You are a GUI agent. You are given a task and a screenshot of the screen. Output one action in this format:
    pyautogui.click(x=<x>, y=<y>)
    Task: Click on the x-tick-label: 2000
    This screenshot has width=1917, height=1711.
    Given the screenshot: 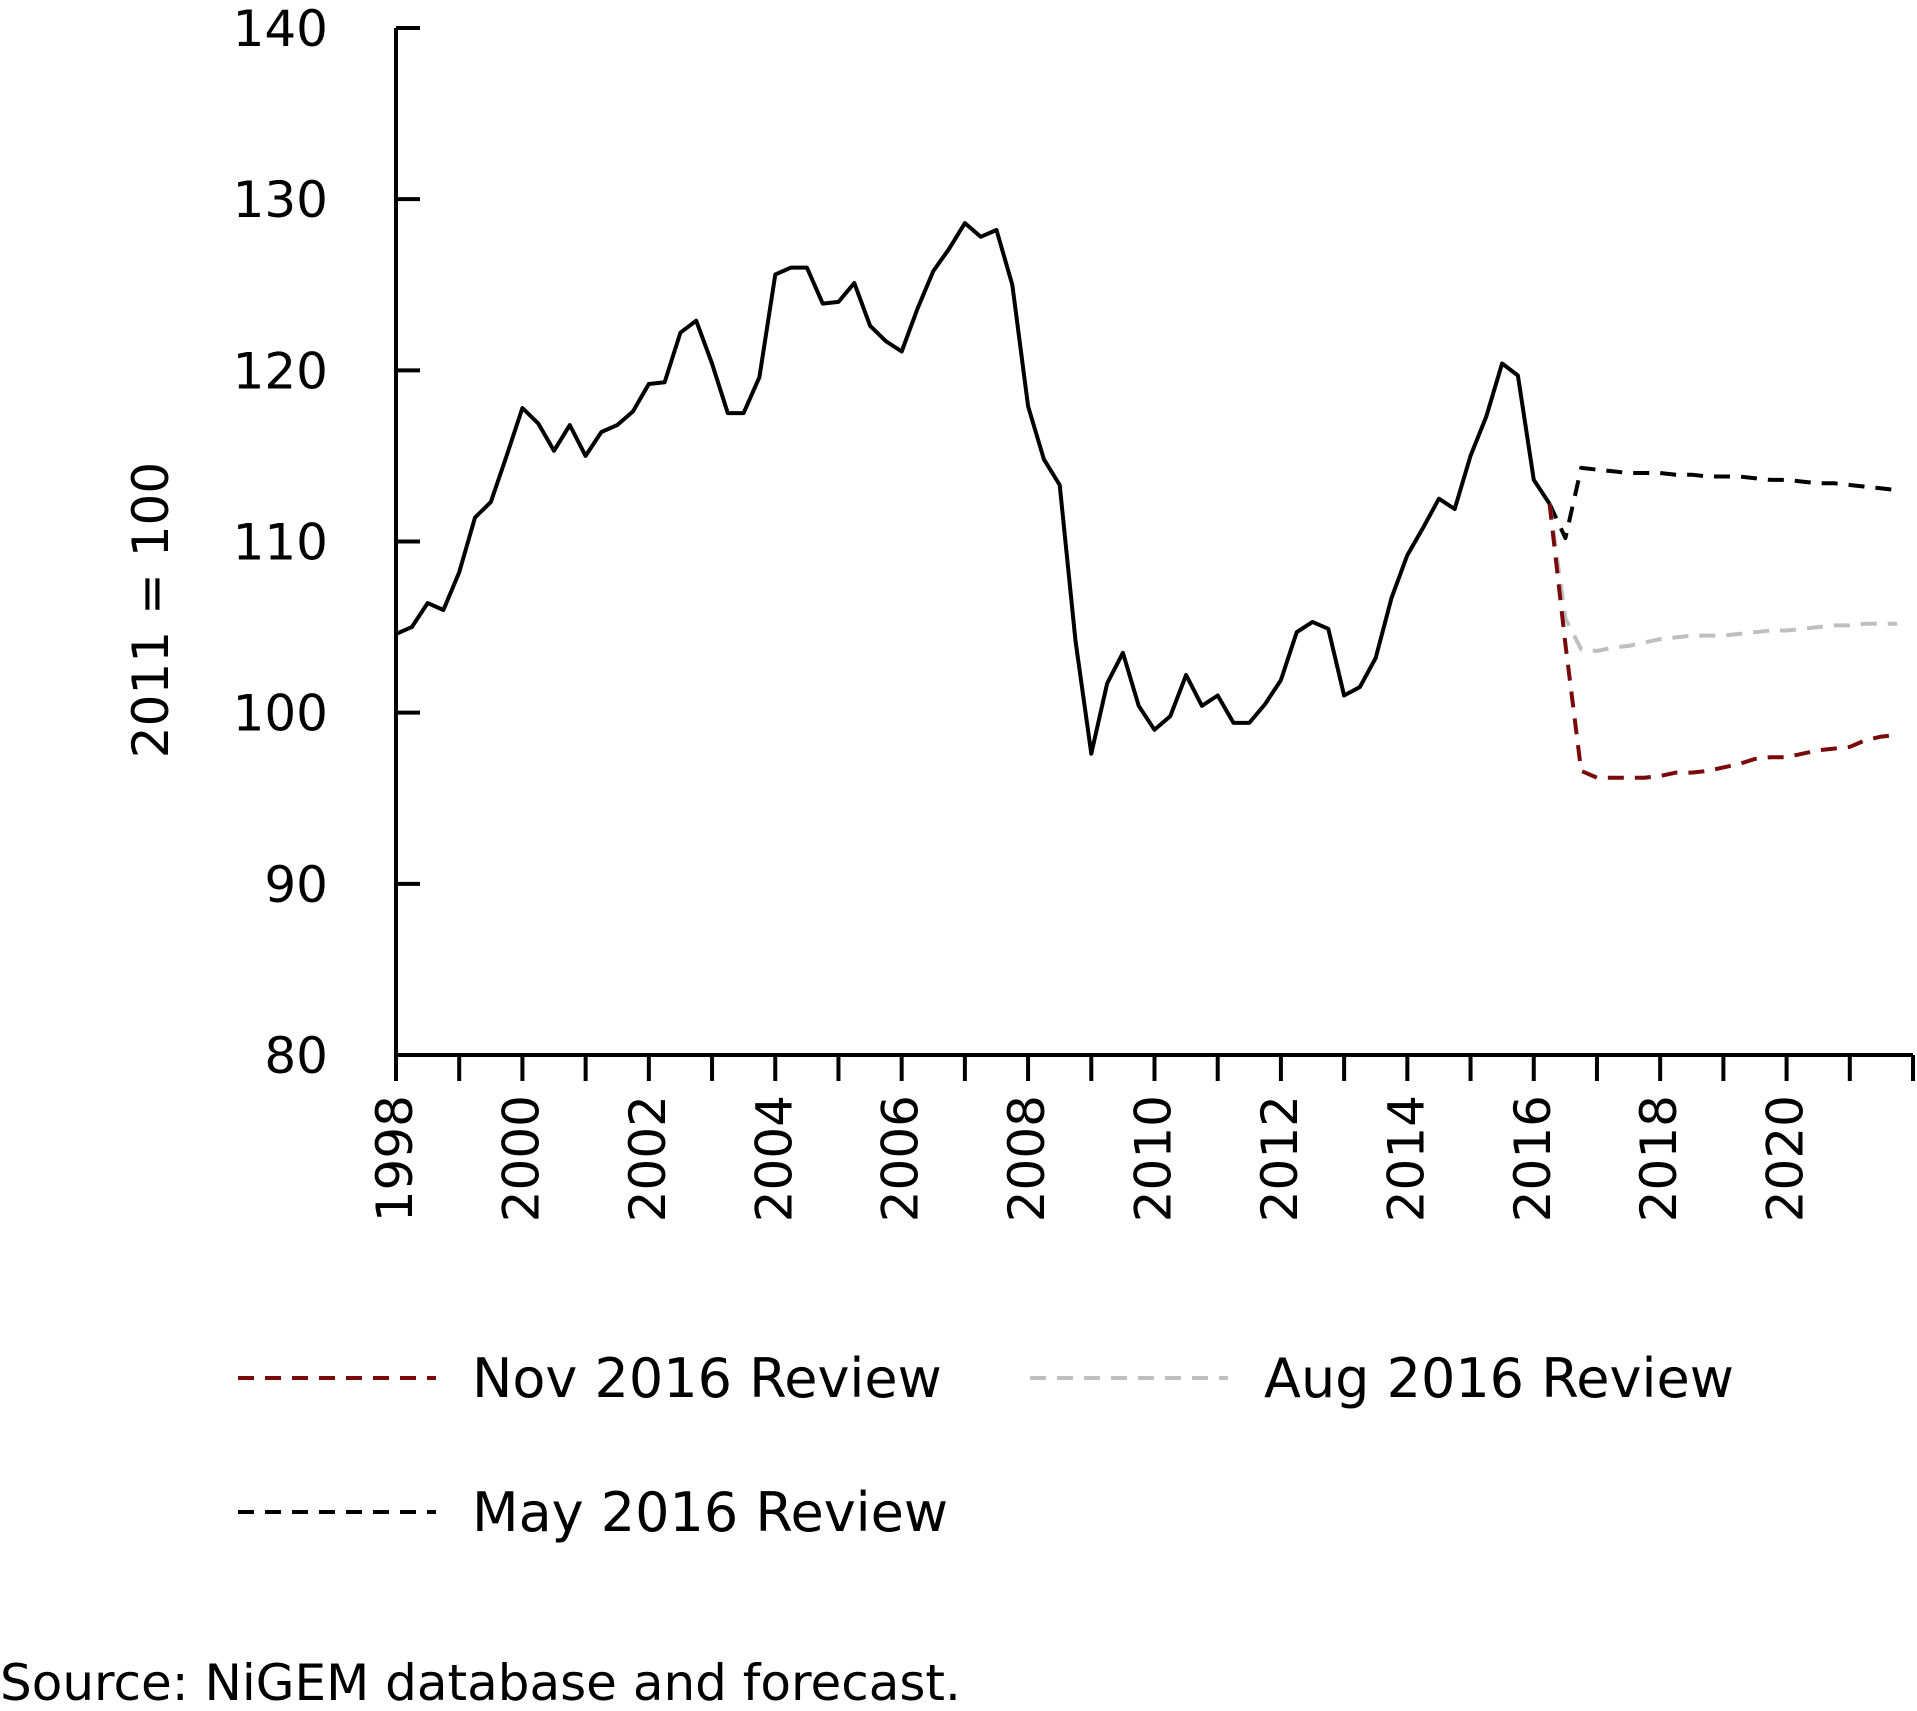 What is the action you would take?
    pyautogui.click(x=521, y=1158)
    